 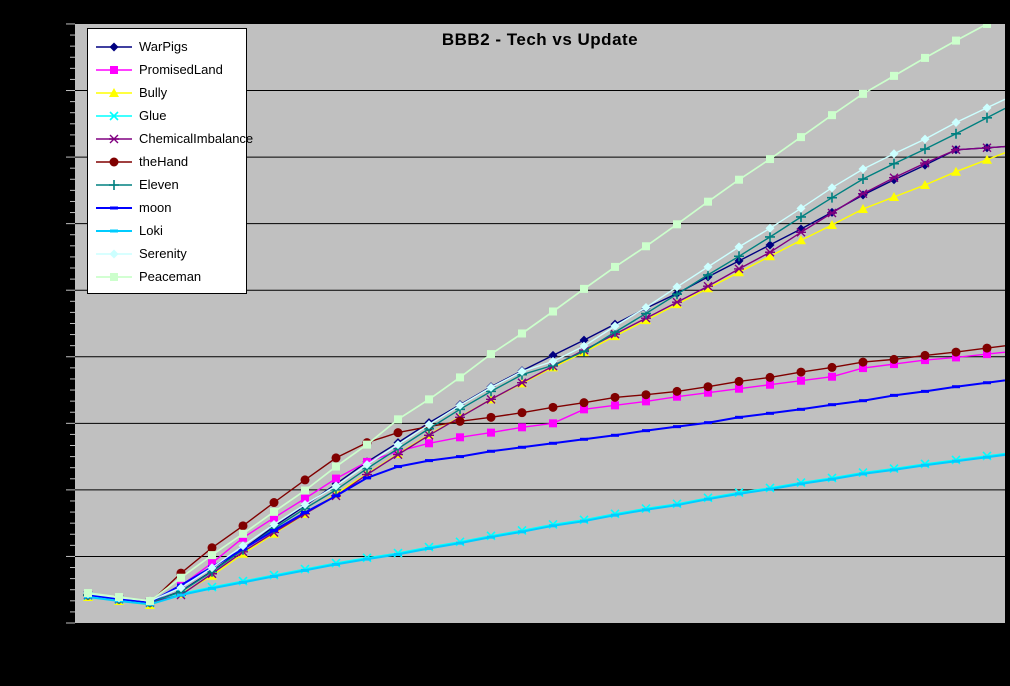 What do you see at coordinates (167, 184) in the screenshot?
I see `legend-item-Eleven: Eleven` at bounding box center [167, 184].